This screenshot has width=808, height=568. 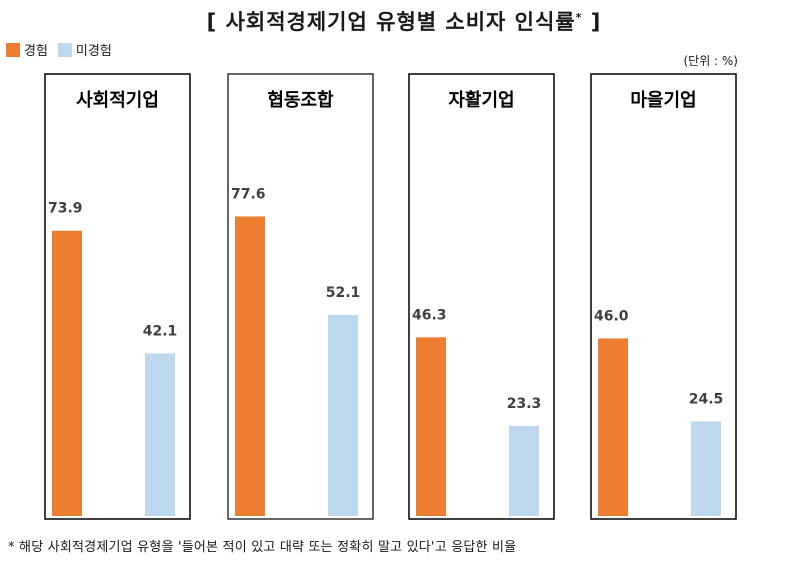 I want to click on bar-village-enterprise-experienced, so click(x=613, y=427).